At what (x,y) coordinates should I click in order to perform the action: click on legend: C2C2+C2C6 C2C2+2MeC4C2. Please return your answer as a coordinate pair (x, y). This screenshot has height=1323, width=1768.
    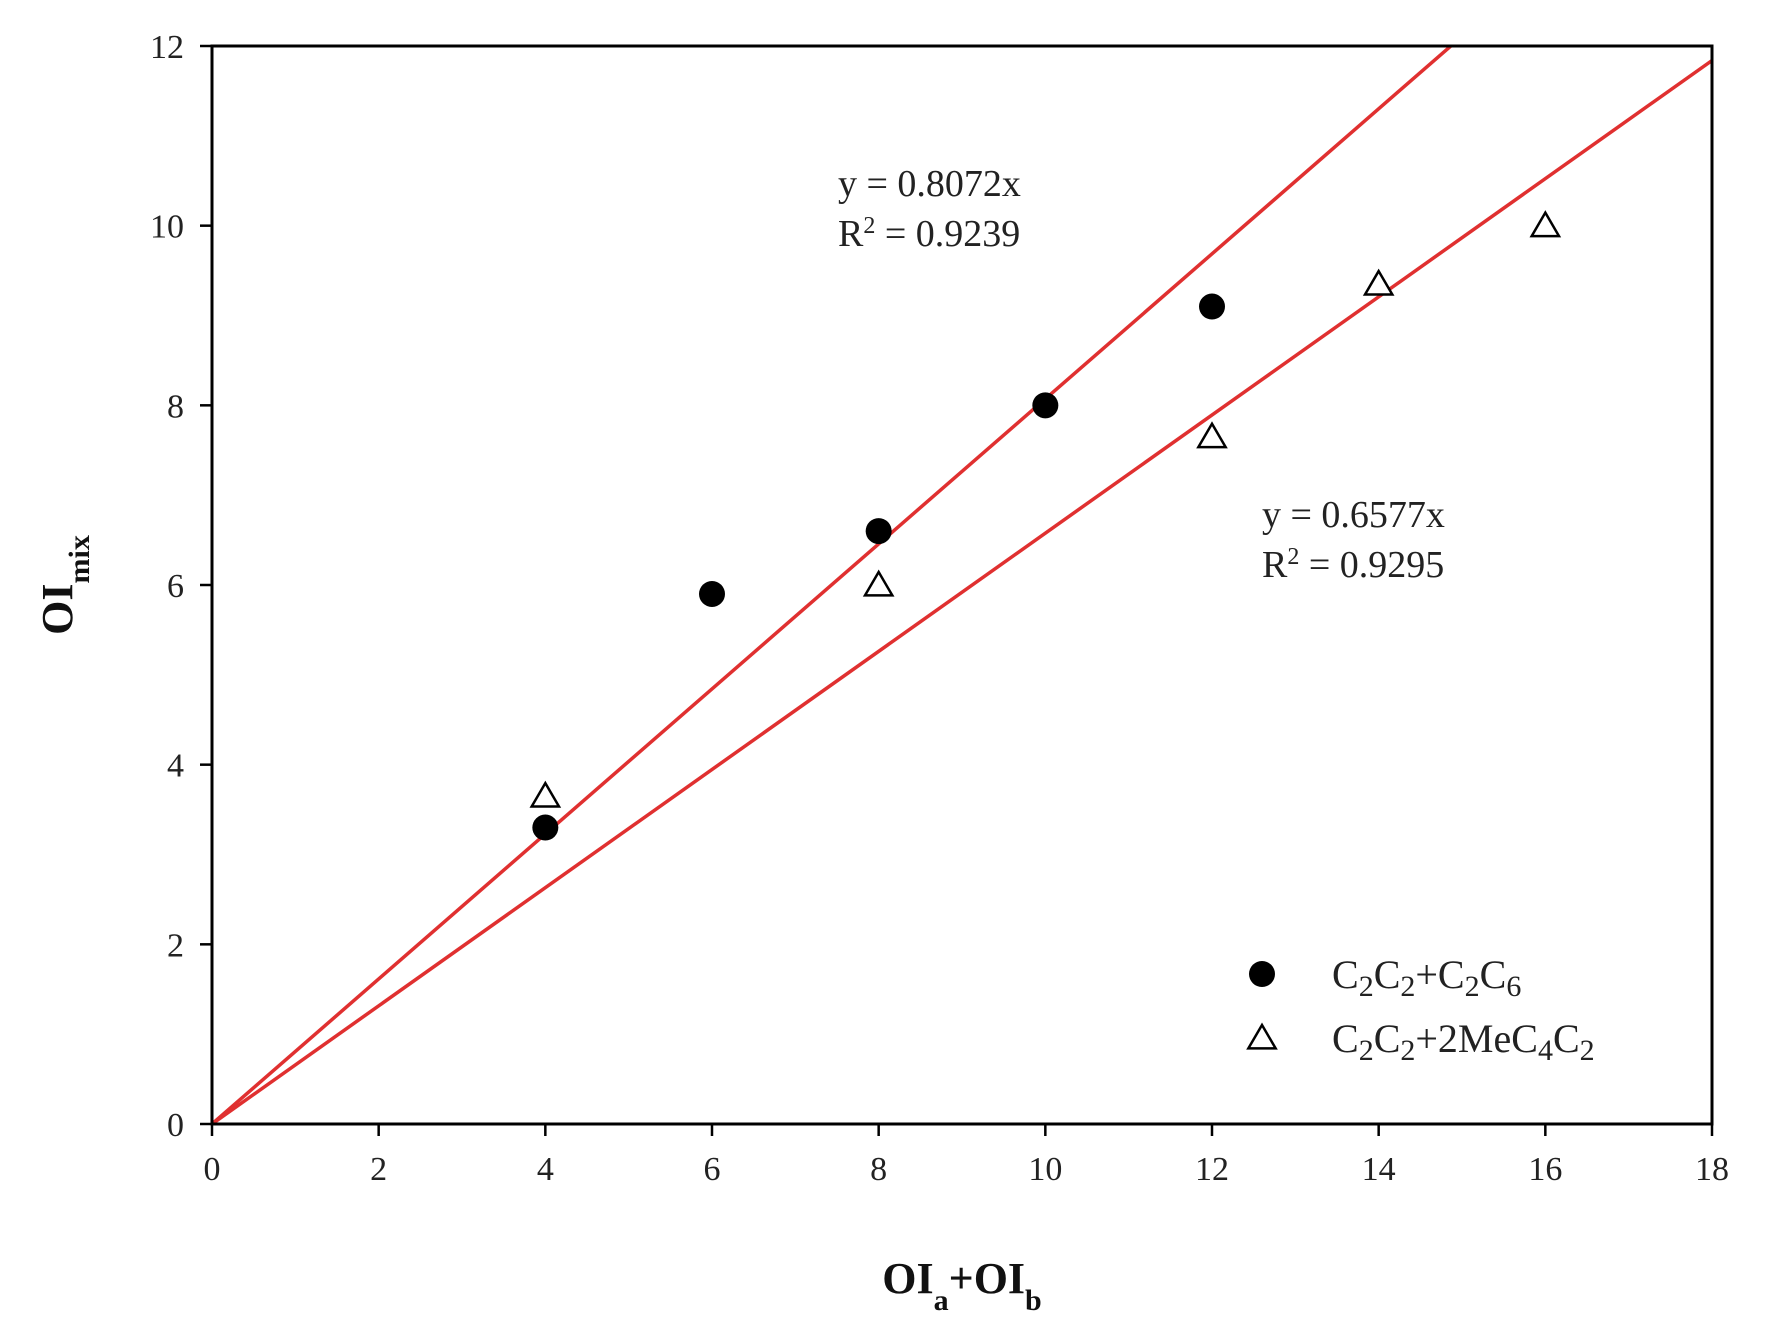
    Looking at the image, I should click on (1420, 1009).